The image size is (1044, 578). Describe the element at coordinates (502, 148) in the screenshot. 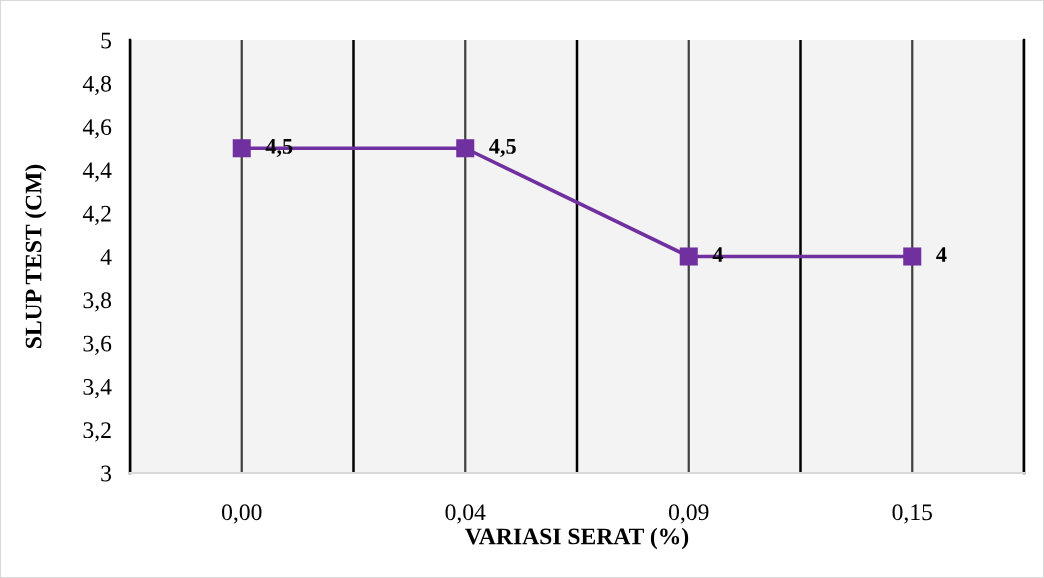

I see `data-label: 4,5` at that location.